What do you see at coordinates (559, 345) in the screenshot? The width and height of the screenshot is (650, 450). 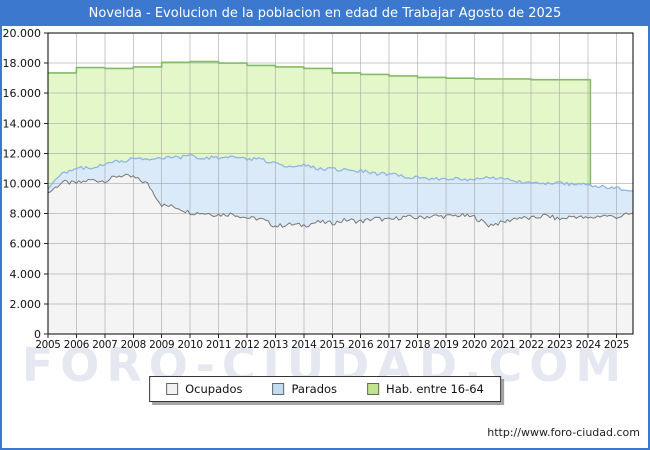 I see `svg-text: 2023` at bounding box center [559, 345].